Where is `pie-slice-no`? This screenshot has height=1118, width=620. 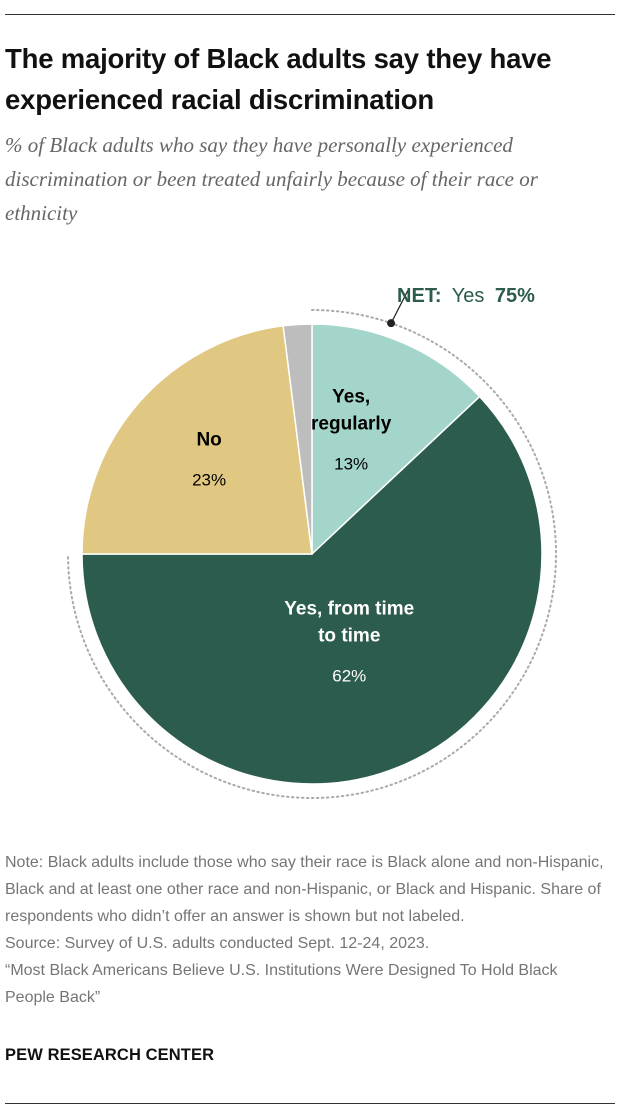
pie-slice-no is located at coordinates (197, 439).